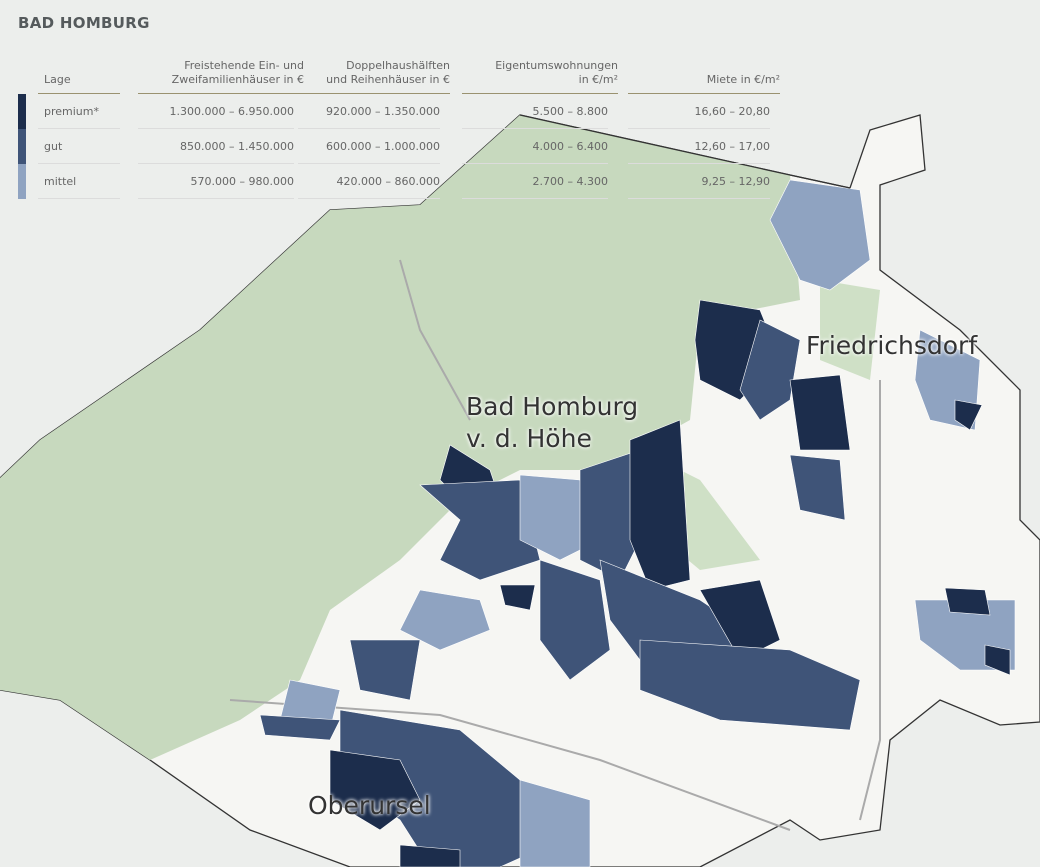 Image resolution: width=1040 pixels, height=867 pixels. I want to click on column-header-label: Lage, so click(57, 79).